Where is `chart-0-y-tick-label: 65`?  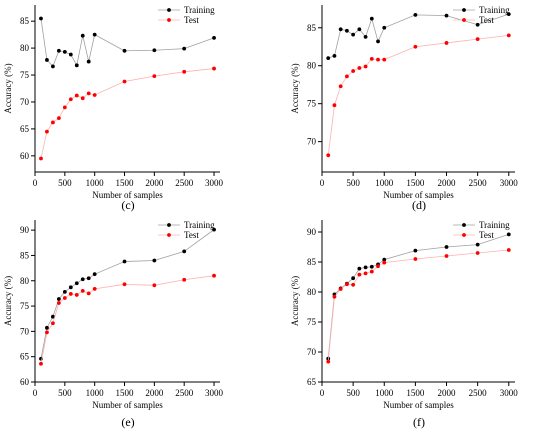
chart-0-y-tick-label: 65 is located at coordinates (25, 129).